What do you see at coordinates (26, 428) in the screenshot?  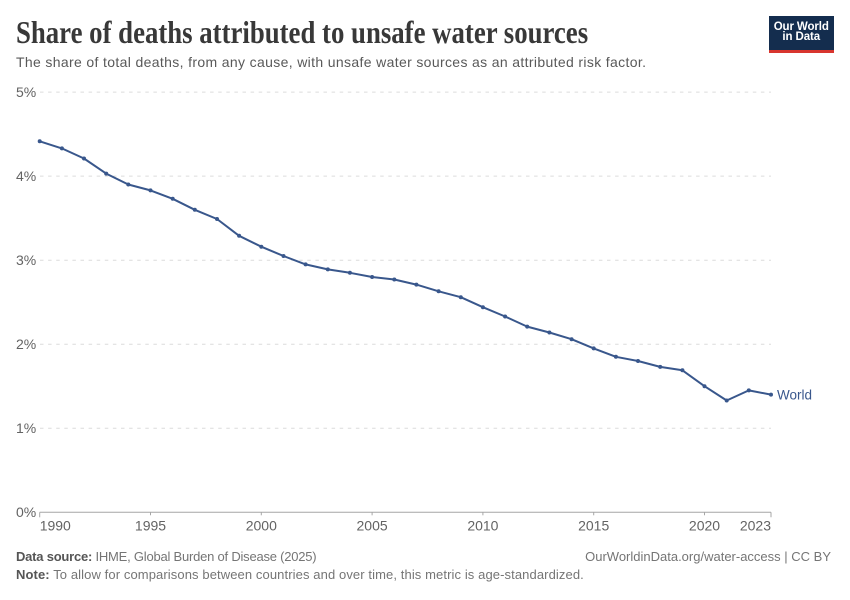 I see `svg-text: 1%` at bounding box center [26, 428].